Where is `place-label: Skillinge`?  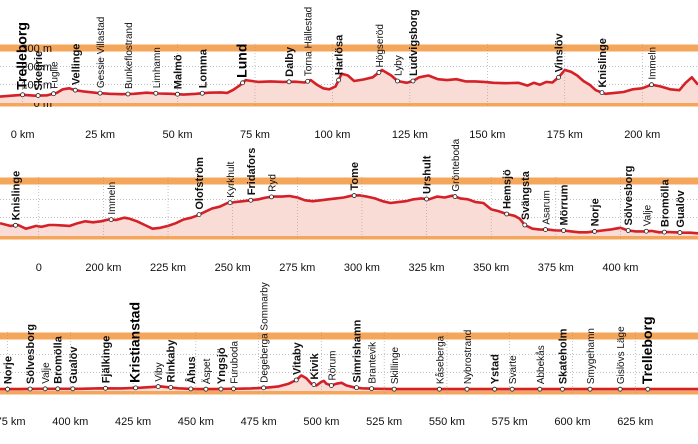
place-label: Skillinge is located at coordinates (395, 365).